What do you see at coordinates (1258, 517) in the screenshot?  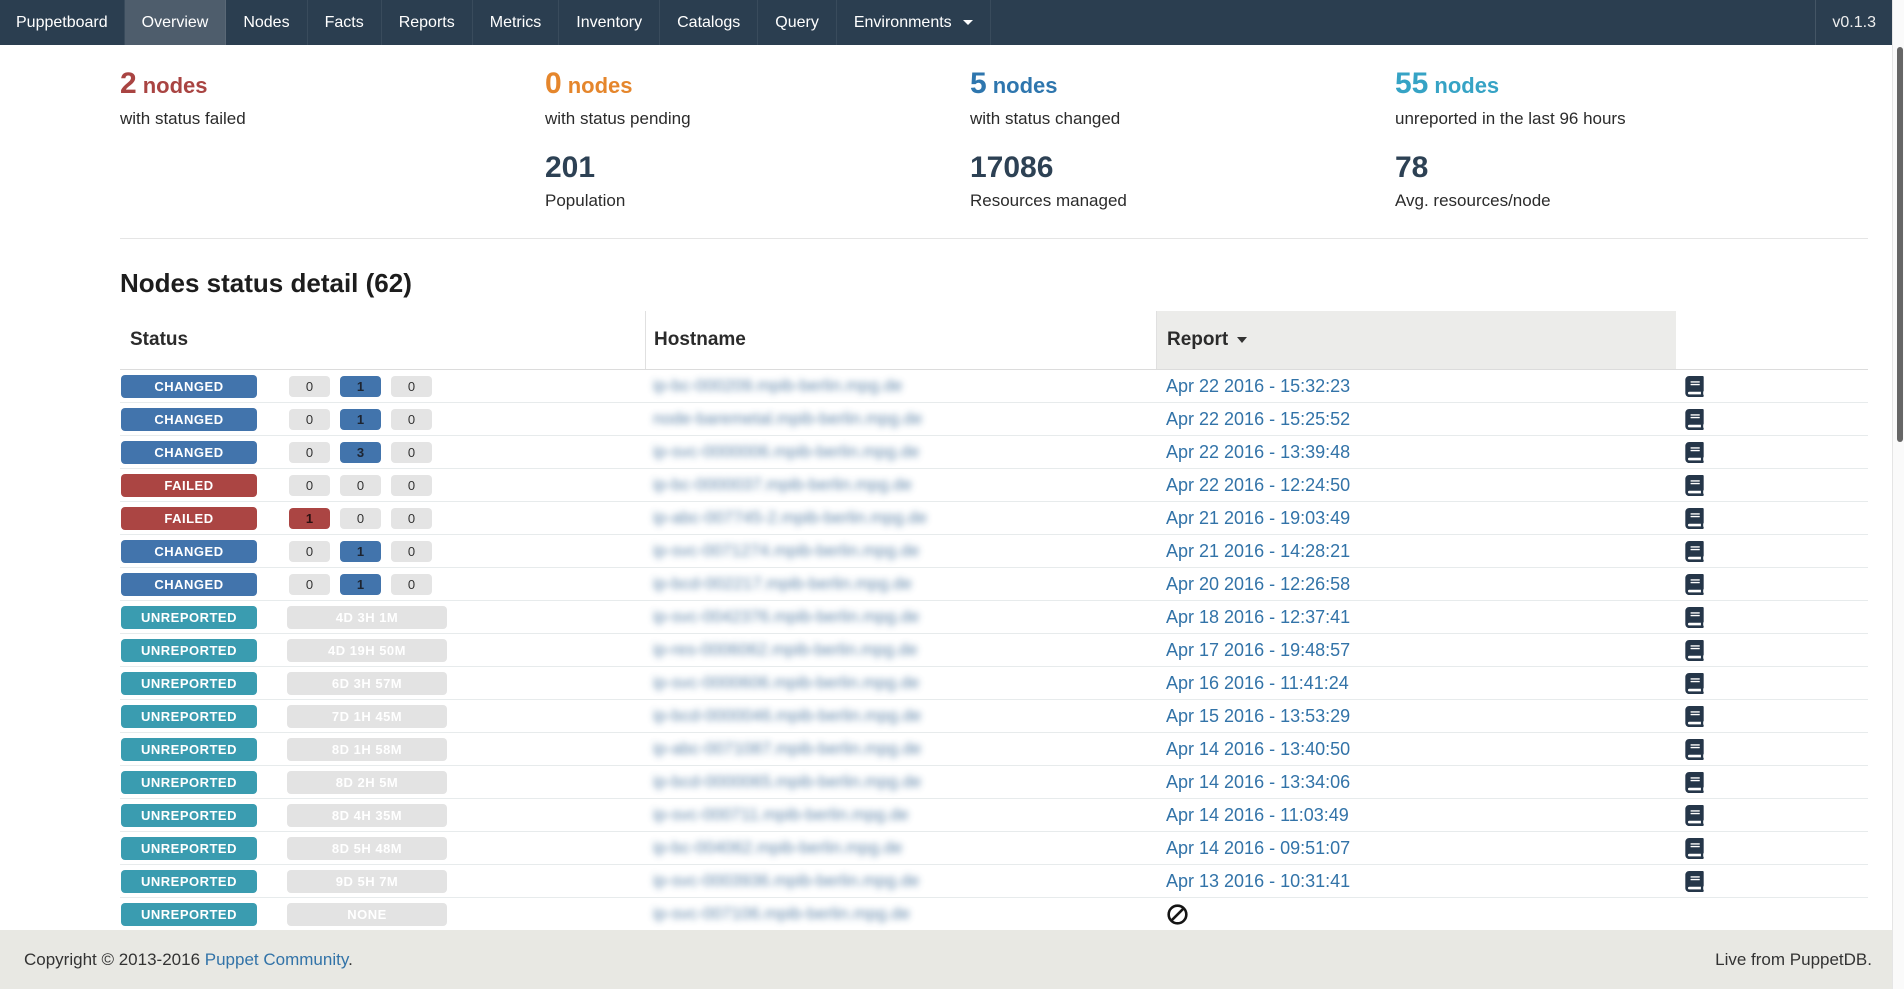 I see `report-link: Apr 21 2016 - 19:03:49` at bounding box center [1258, 517].